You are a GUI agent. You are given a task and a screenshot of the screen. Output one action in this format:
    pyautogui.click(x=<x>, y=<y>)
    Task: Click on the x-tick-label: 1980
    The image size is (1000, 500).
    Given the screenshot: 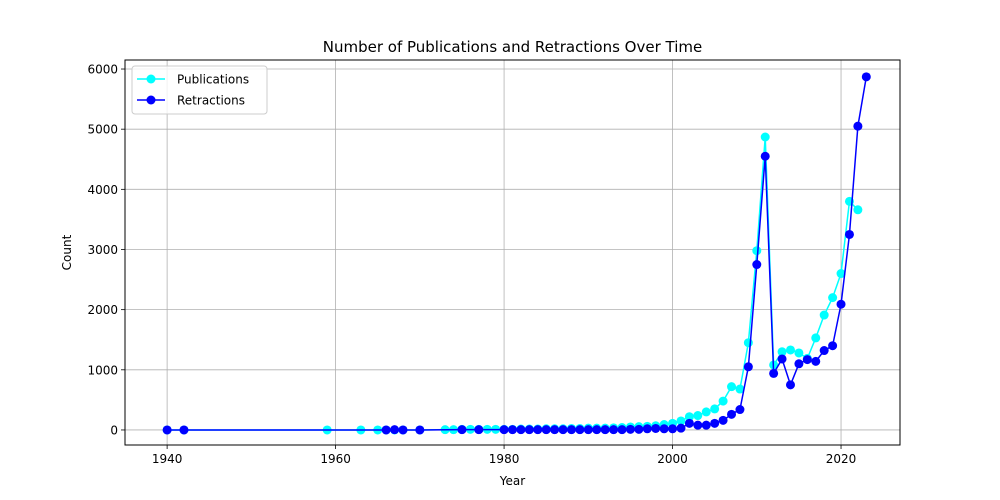 What is the action you would take?
    pyautogui.click(x=504, y=459)
    